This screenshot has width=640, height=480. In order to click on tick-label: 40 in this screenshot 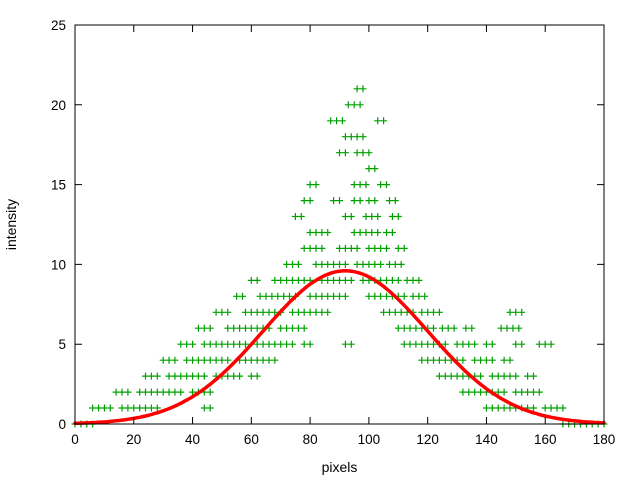, I will do `click(192, 439)`.